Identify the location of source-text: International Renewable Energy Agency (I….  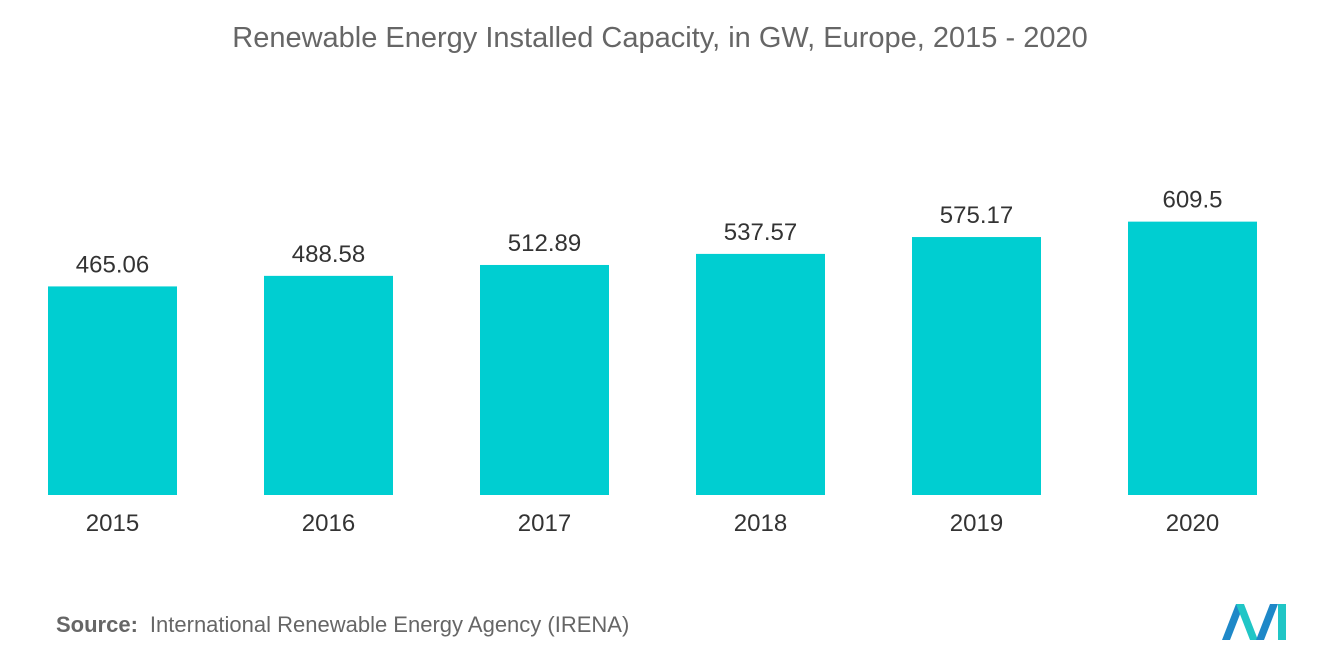
(389, 624).